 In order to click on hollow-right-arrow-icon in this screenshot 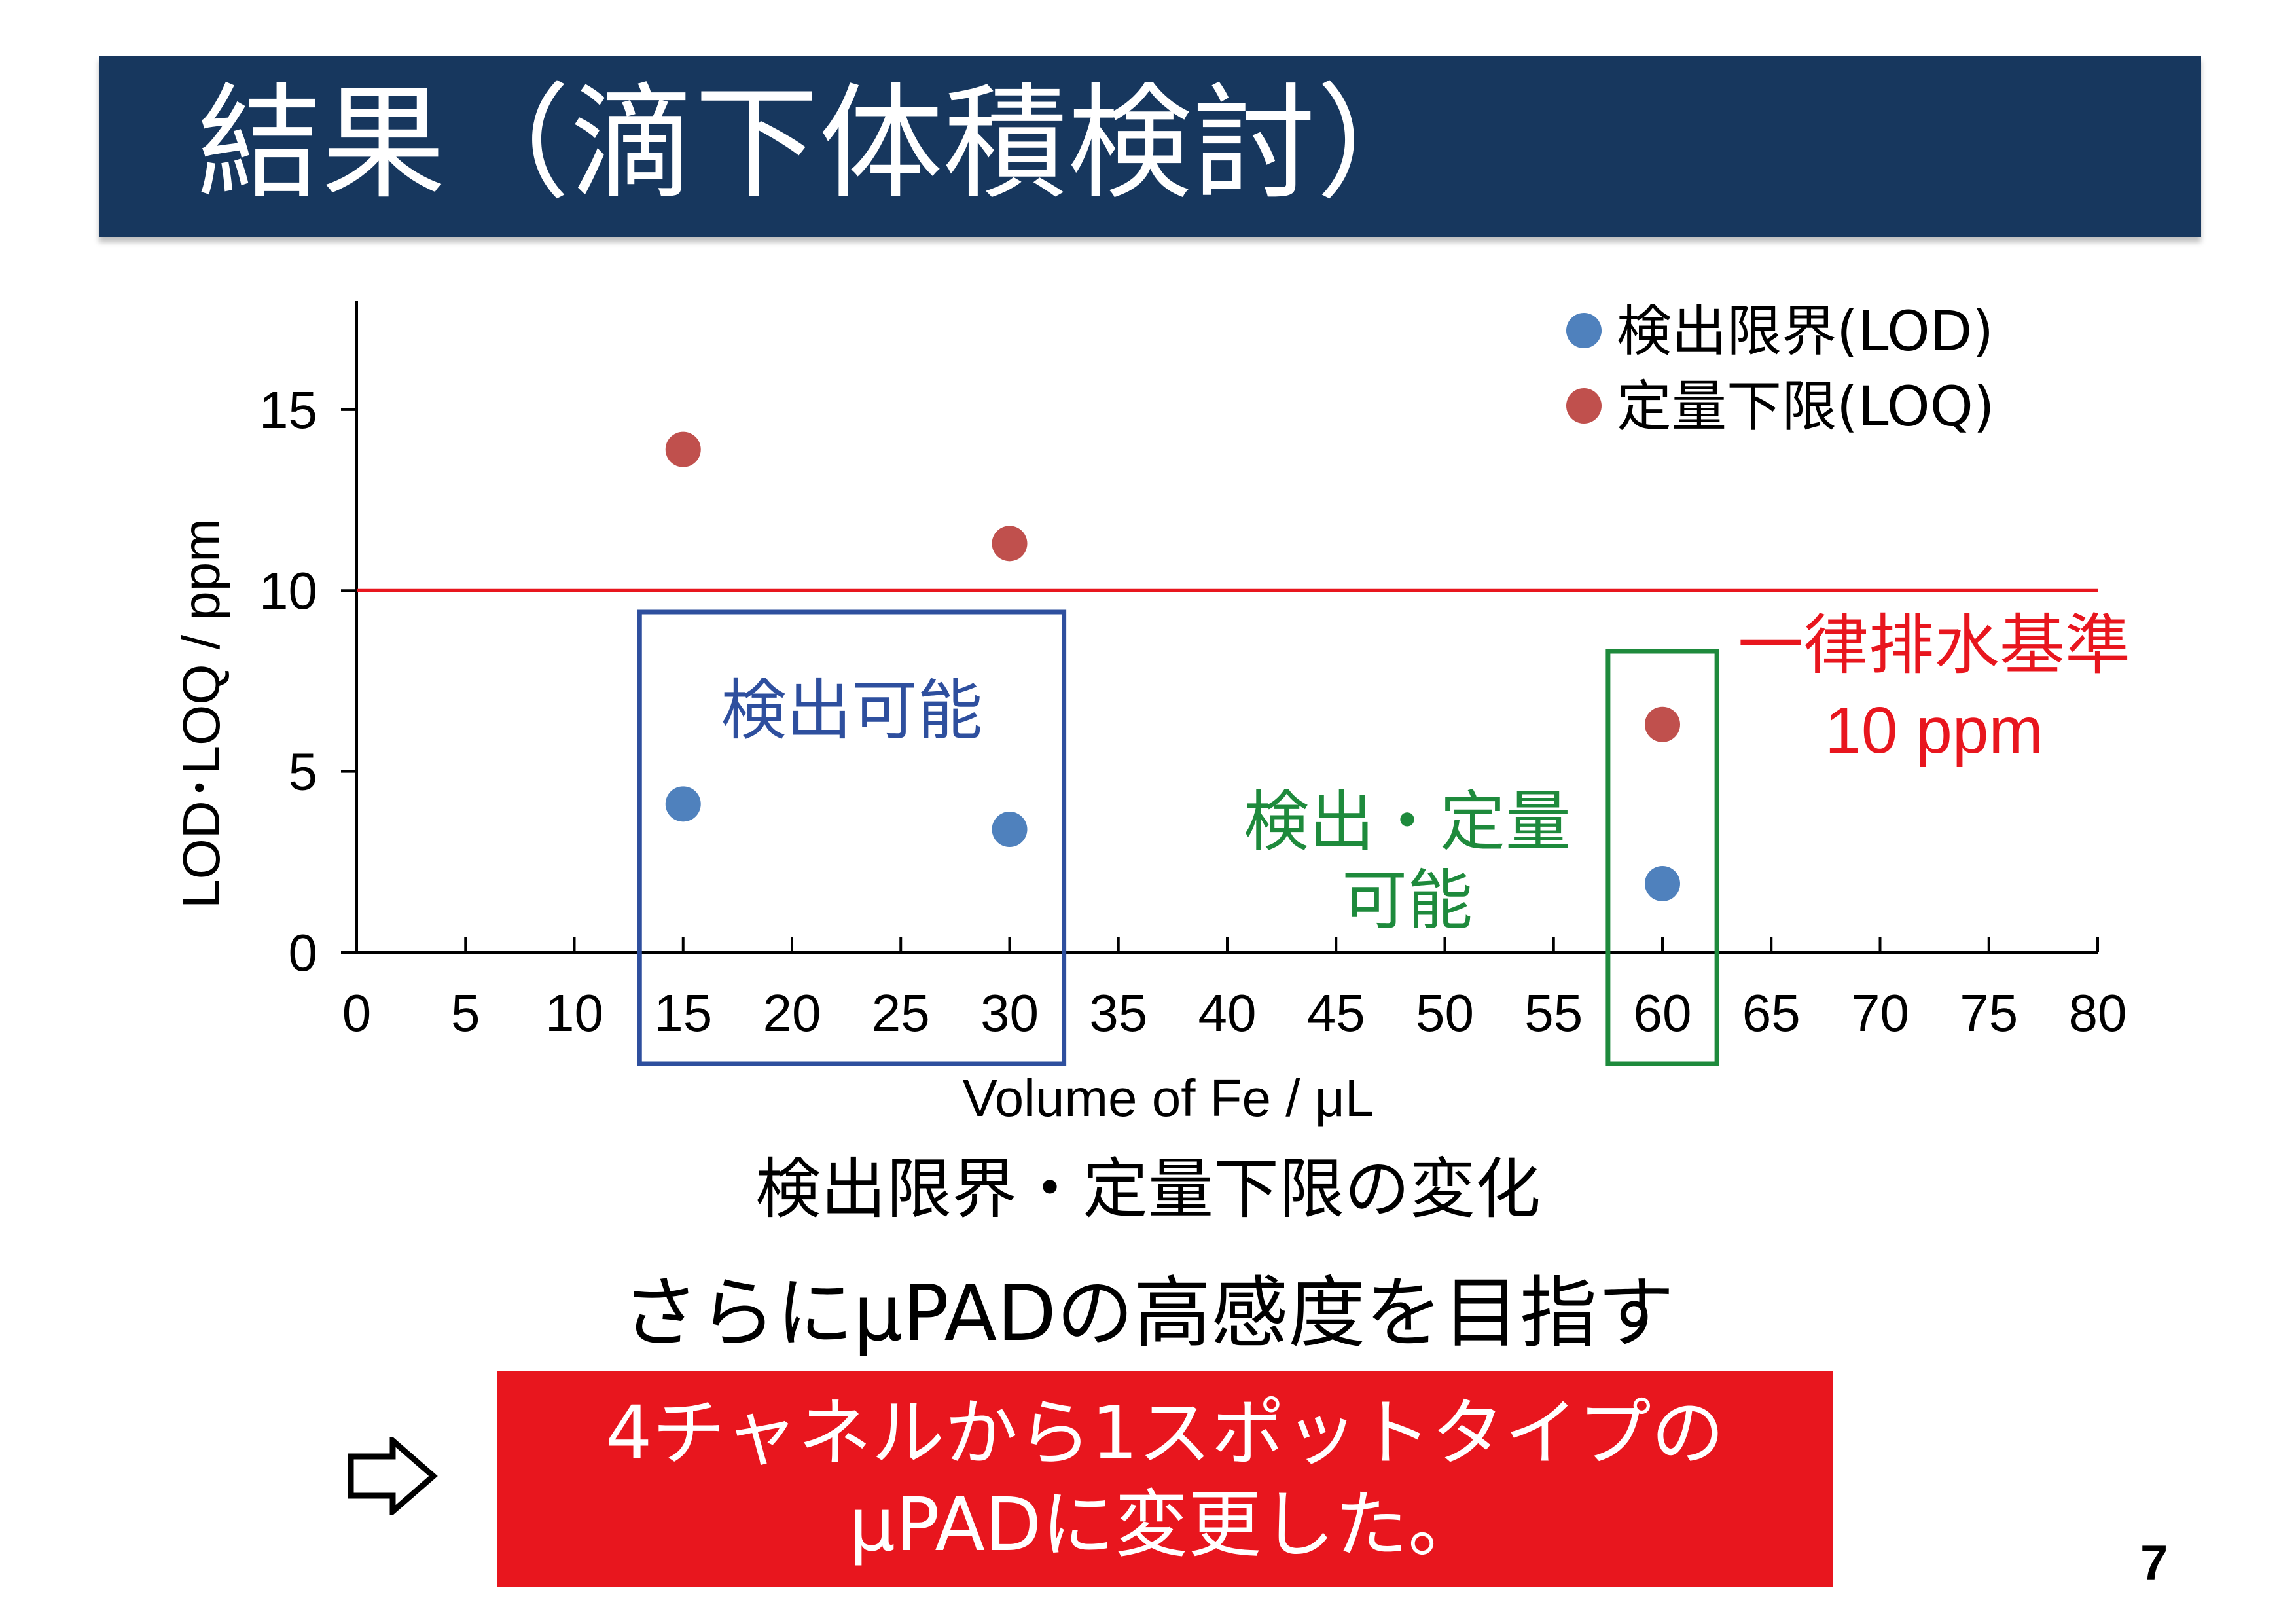, I will do `click(393, 1476)`.